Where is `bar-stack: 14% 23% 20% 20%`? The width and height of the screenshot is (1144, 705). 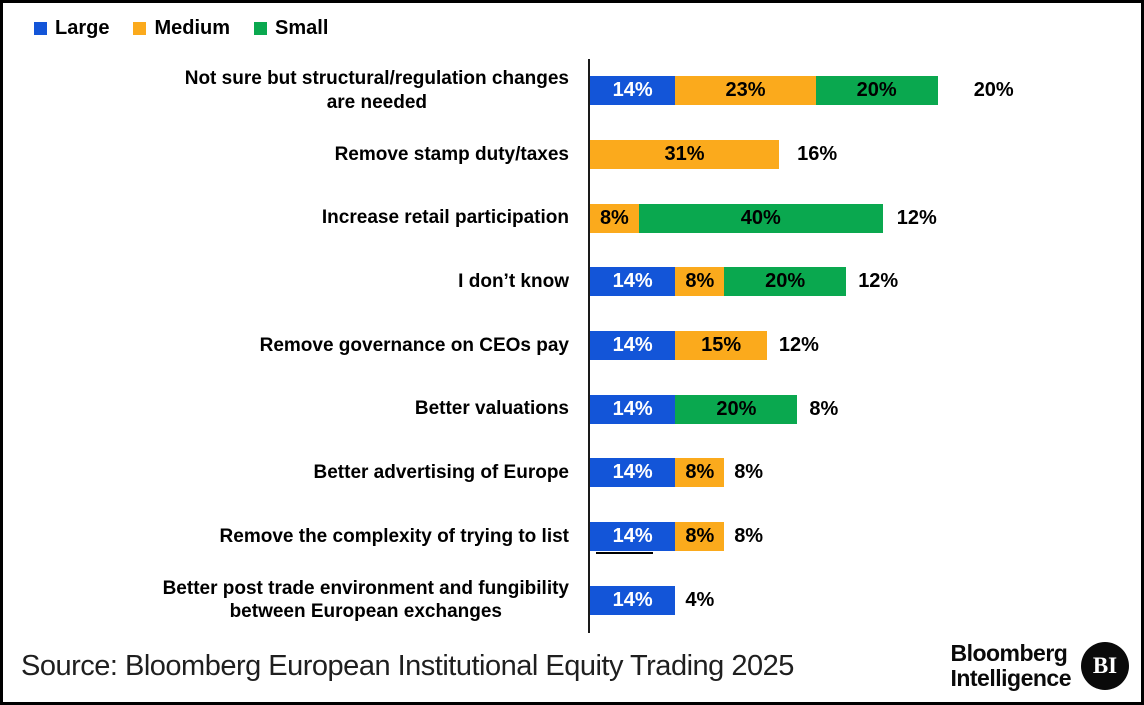 bar-stack: 14% 23% 20% 20% is located at coordinates (802, 91).